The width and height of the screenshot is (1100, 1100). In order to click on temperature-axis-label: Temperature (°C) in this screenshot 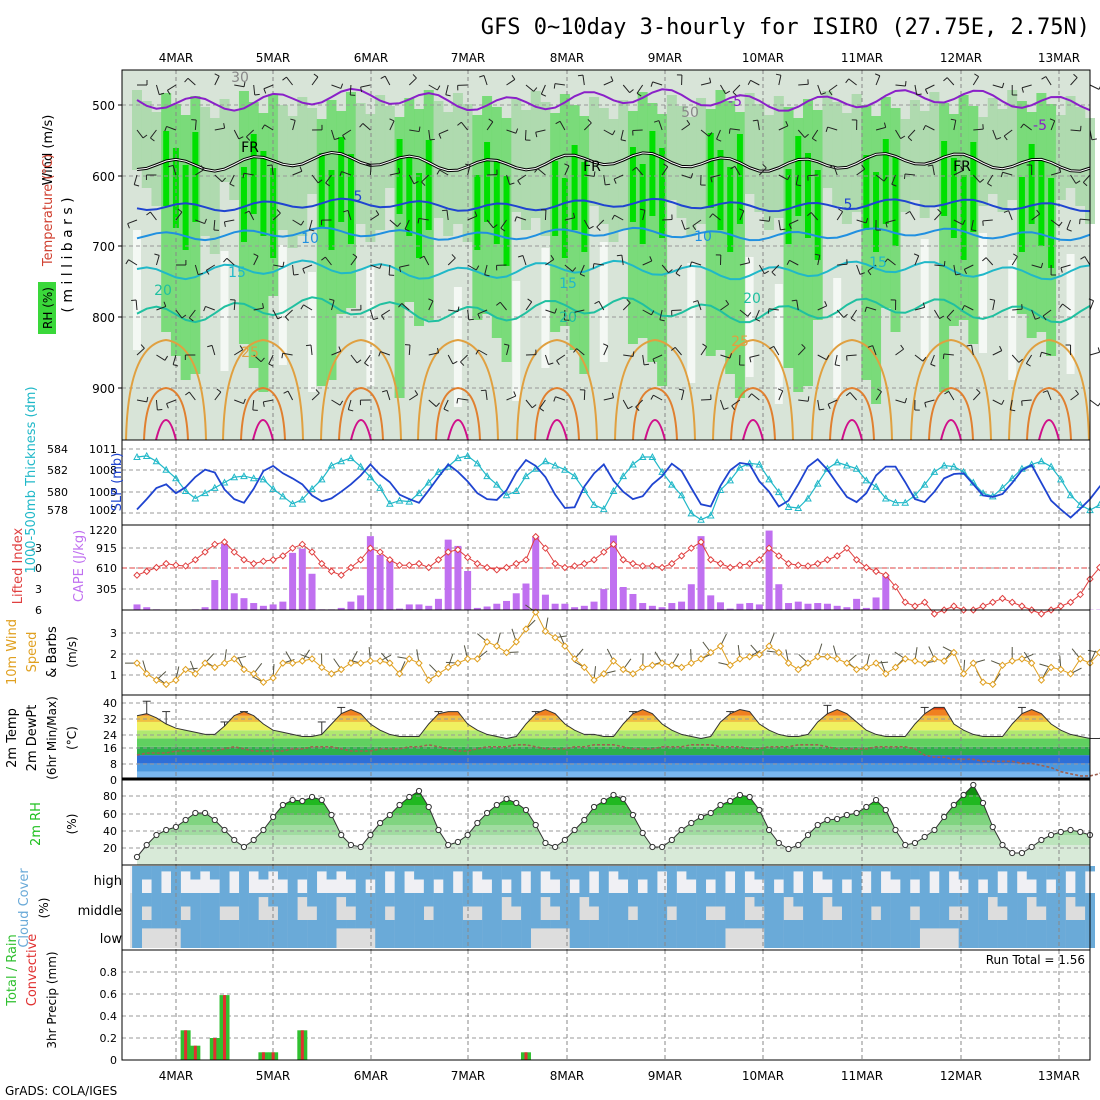, I will do `click(48, 210)`.